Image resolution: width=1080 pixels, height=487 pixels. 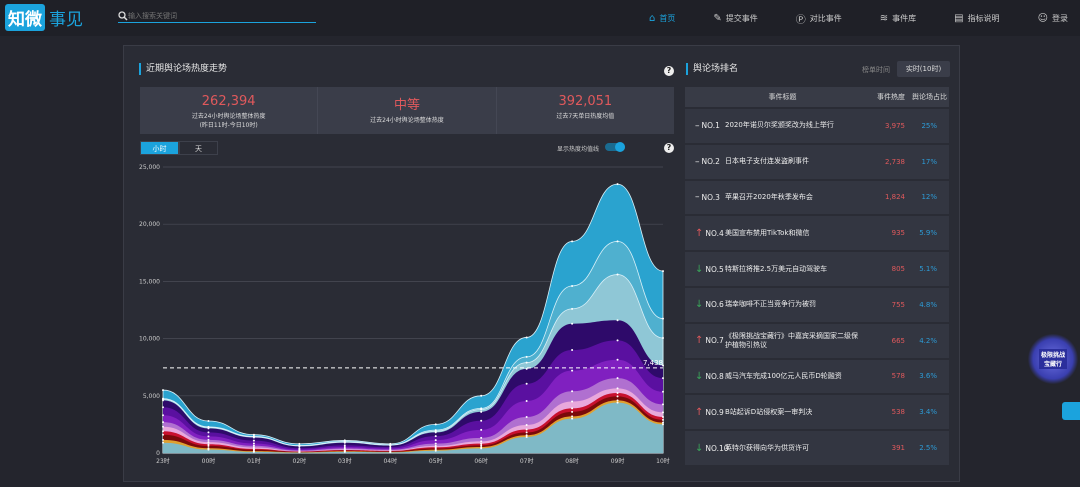 What do you see at coordinates (817, 303) in the screenshot?
I see `table-row: ↓ NO.6 瑞幸咖啡不正当竞争行为被罚 755 4.8%` at bounding box center [817, 303].